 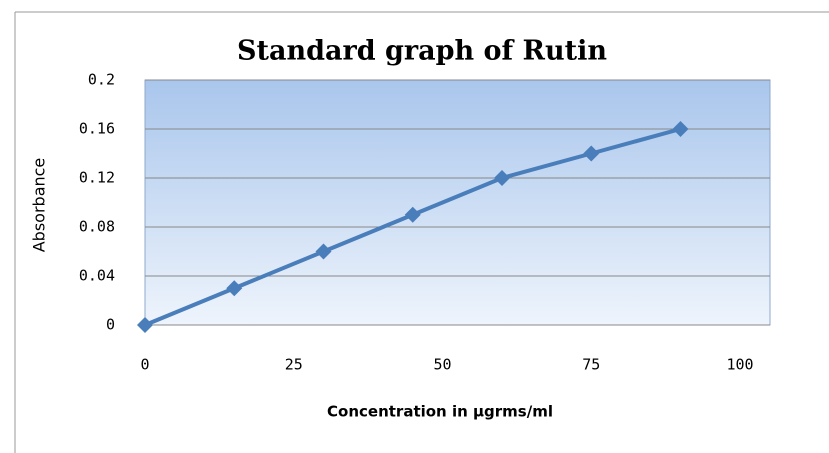 What do you see at coordinates (294, 365) in the screenshot?
I see `x-tick-label: 25` at bounding box center [294, 365].